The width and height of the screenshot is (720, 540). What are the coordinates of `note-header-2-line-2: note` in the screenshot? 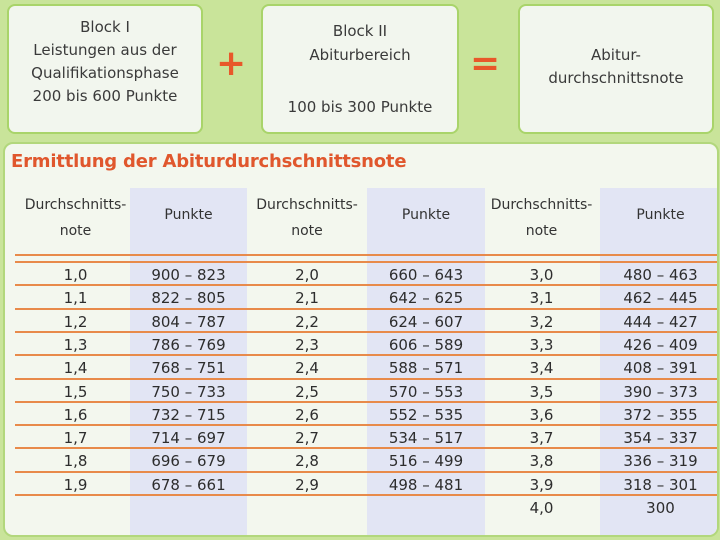 It's located at (307, 231).